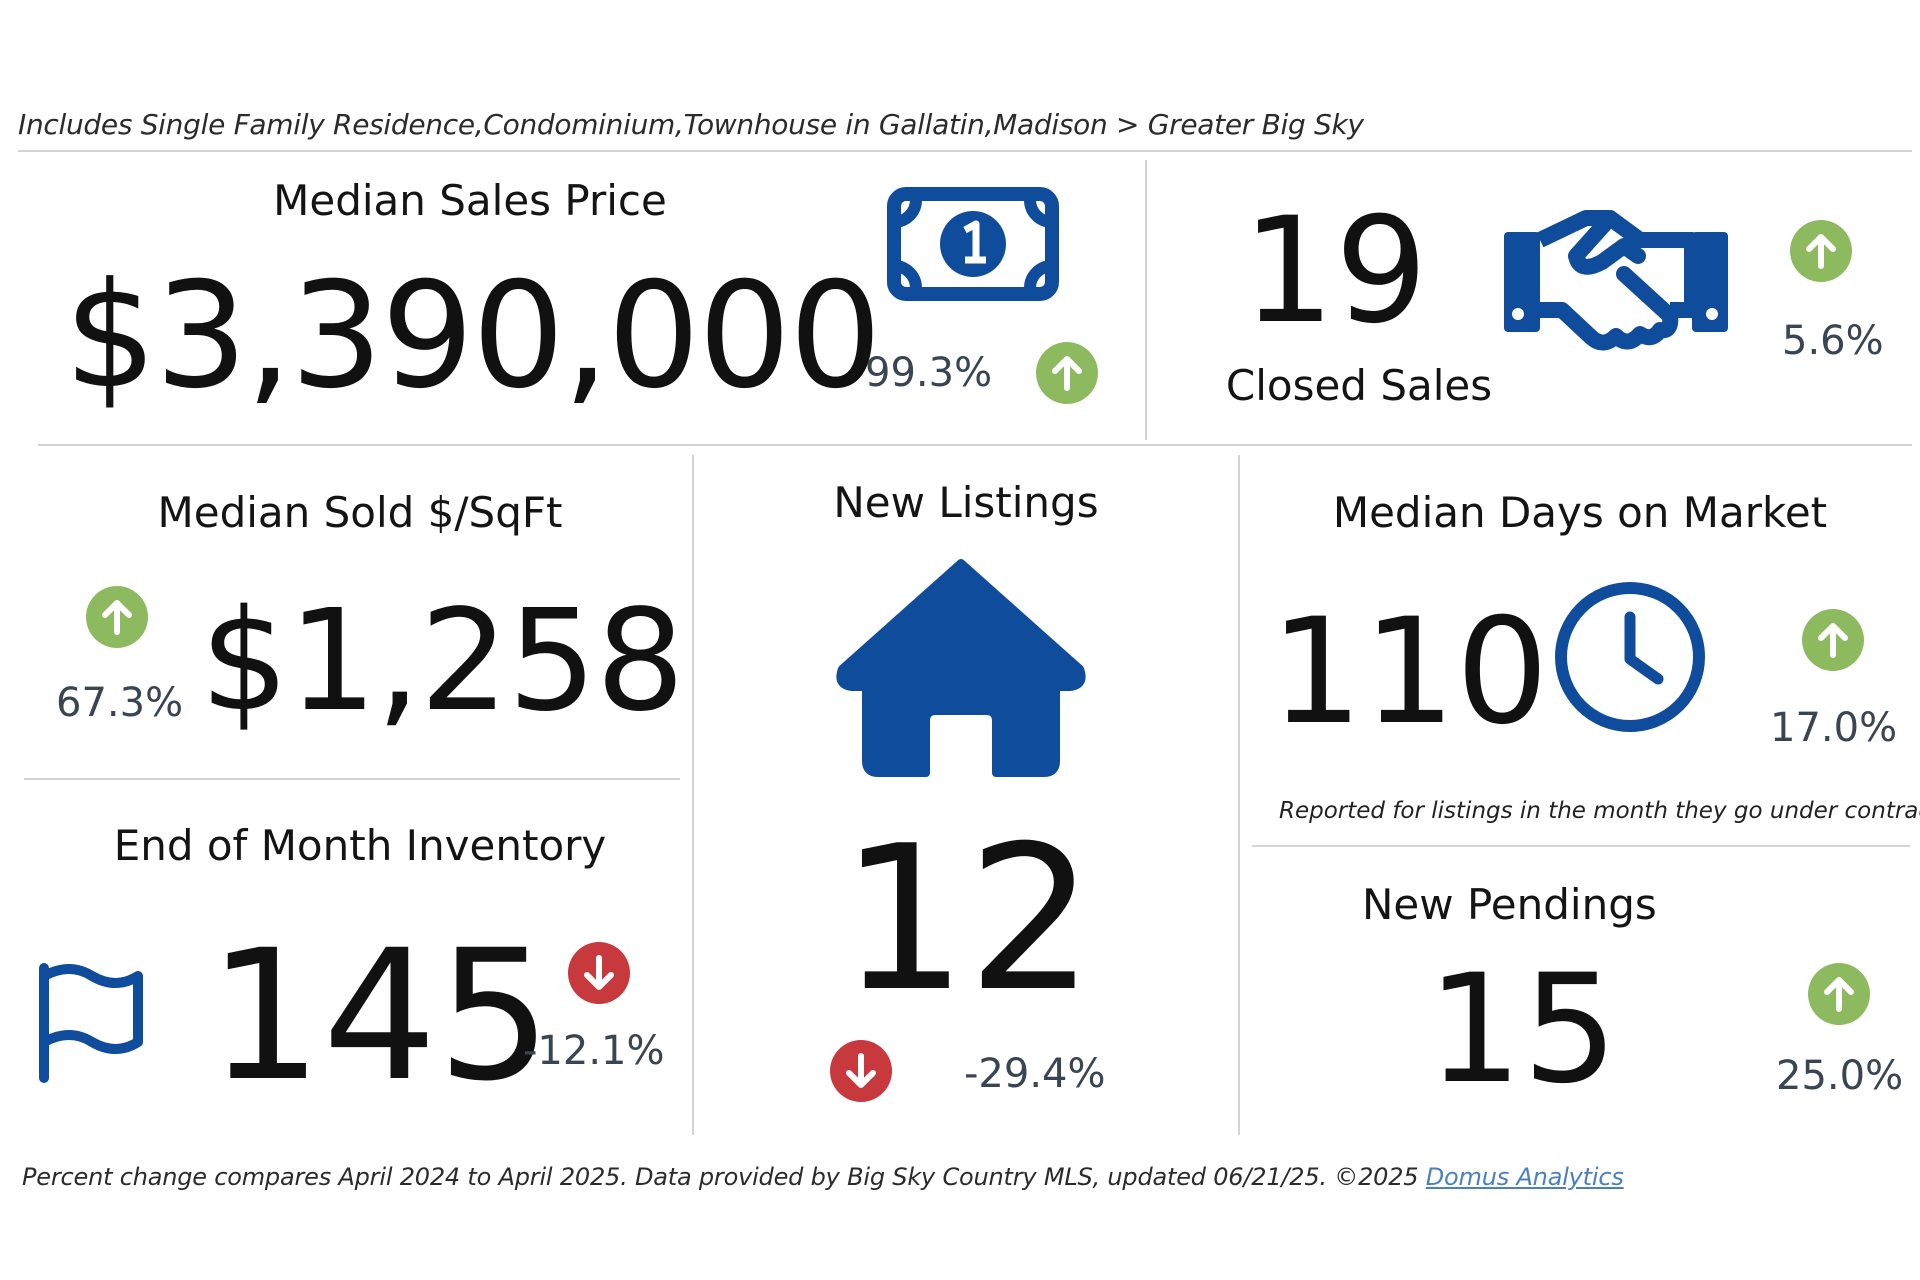  I want to click on median-sales-price-title: Median Sales Price, so click(470, 200).